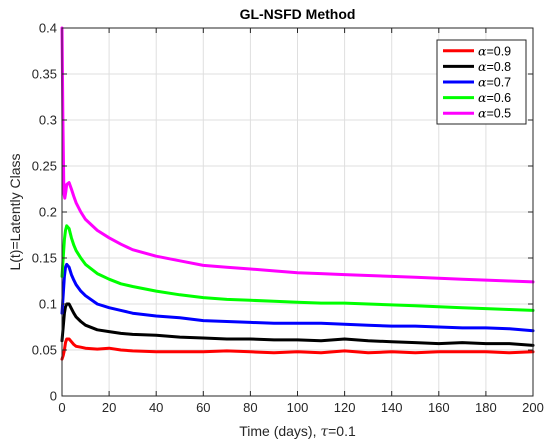 This screenshot has width=550, height=446. I want to click on x-tick-label: 60, so click(203, 407).